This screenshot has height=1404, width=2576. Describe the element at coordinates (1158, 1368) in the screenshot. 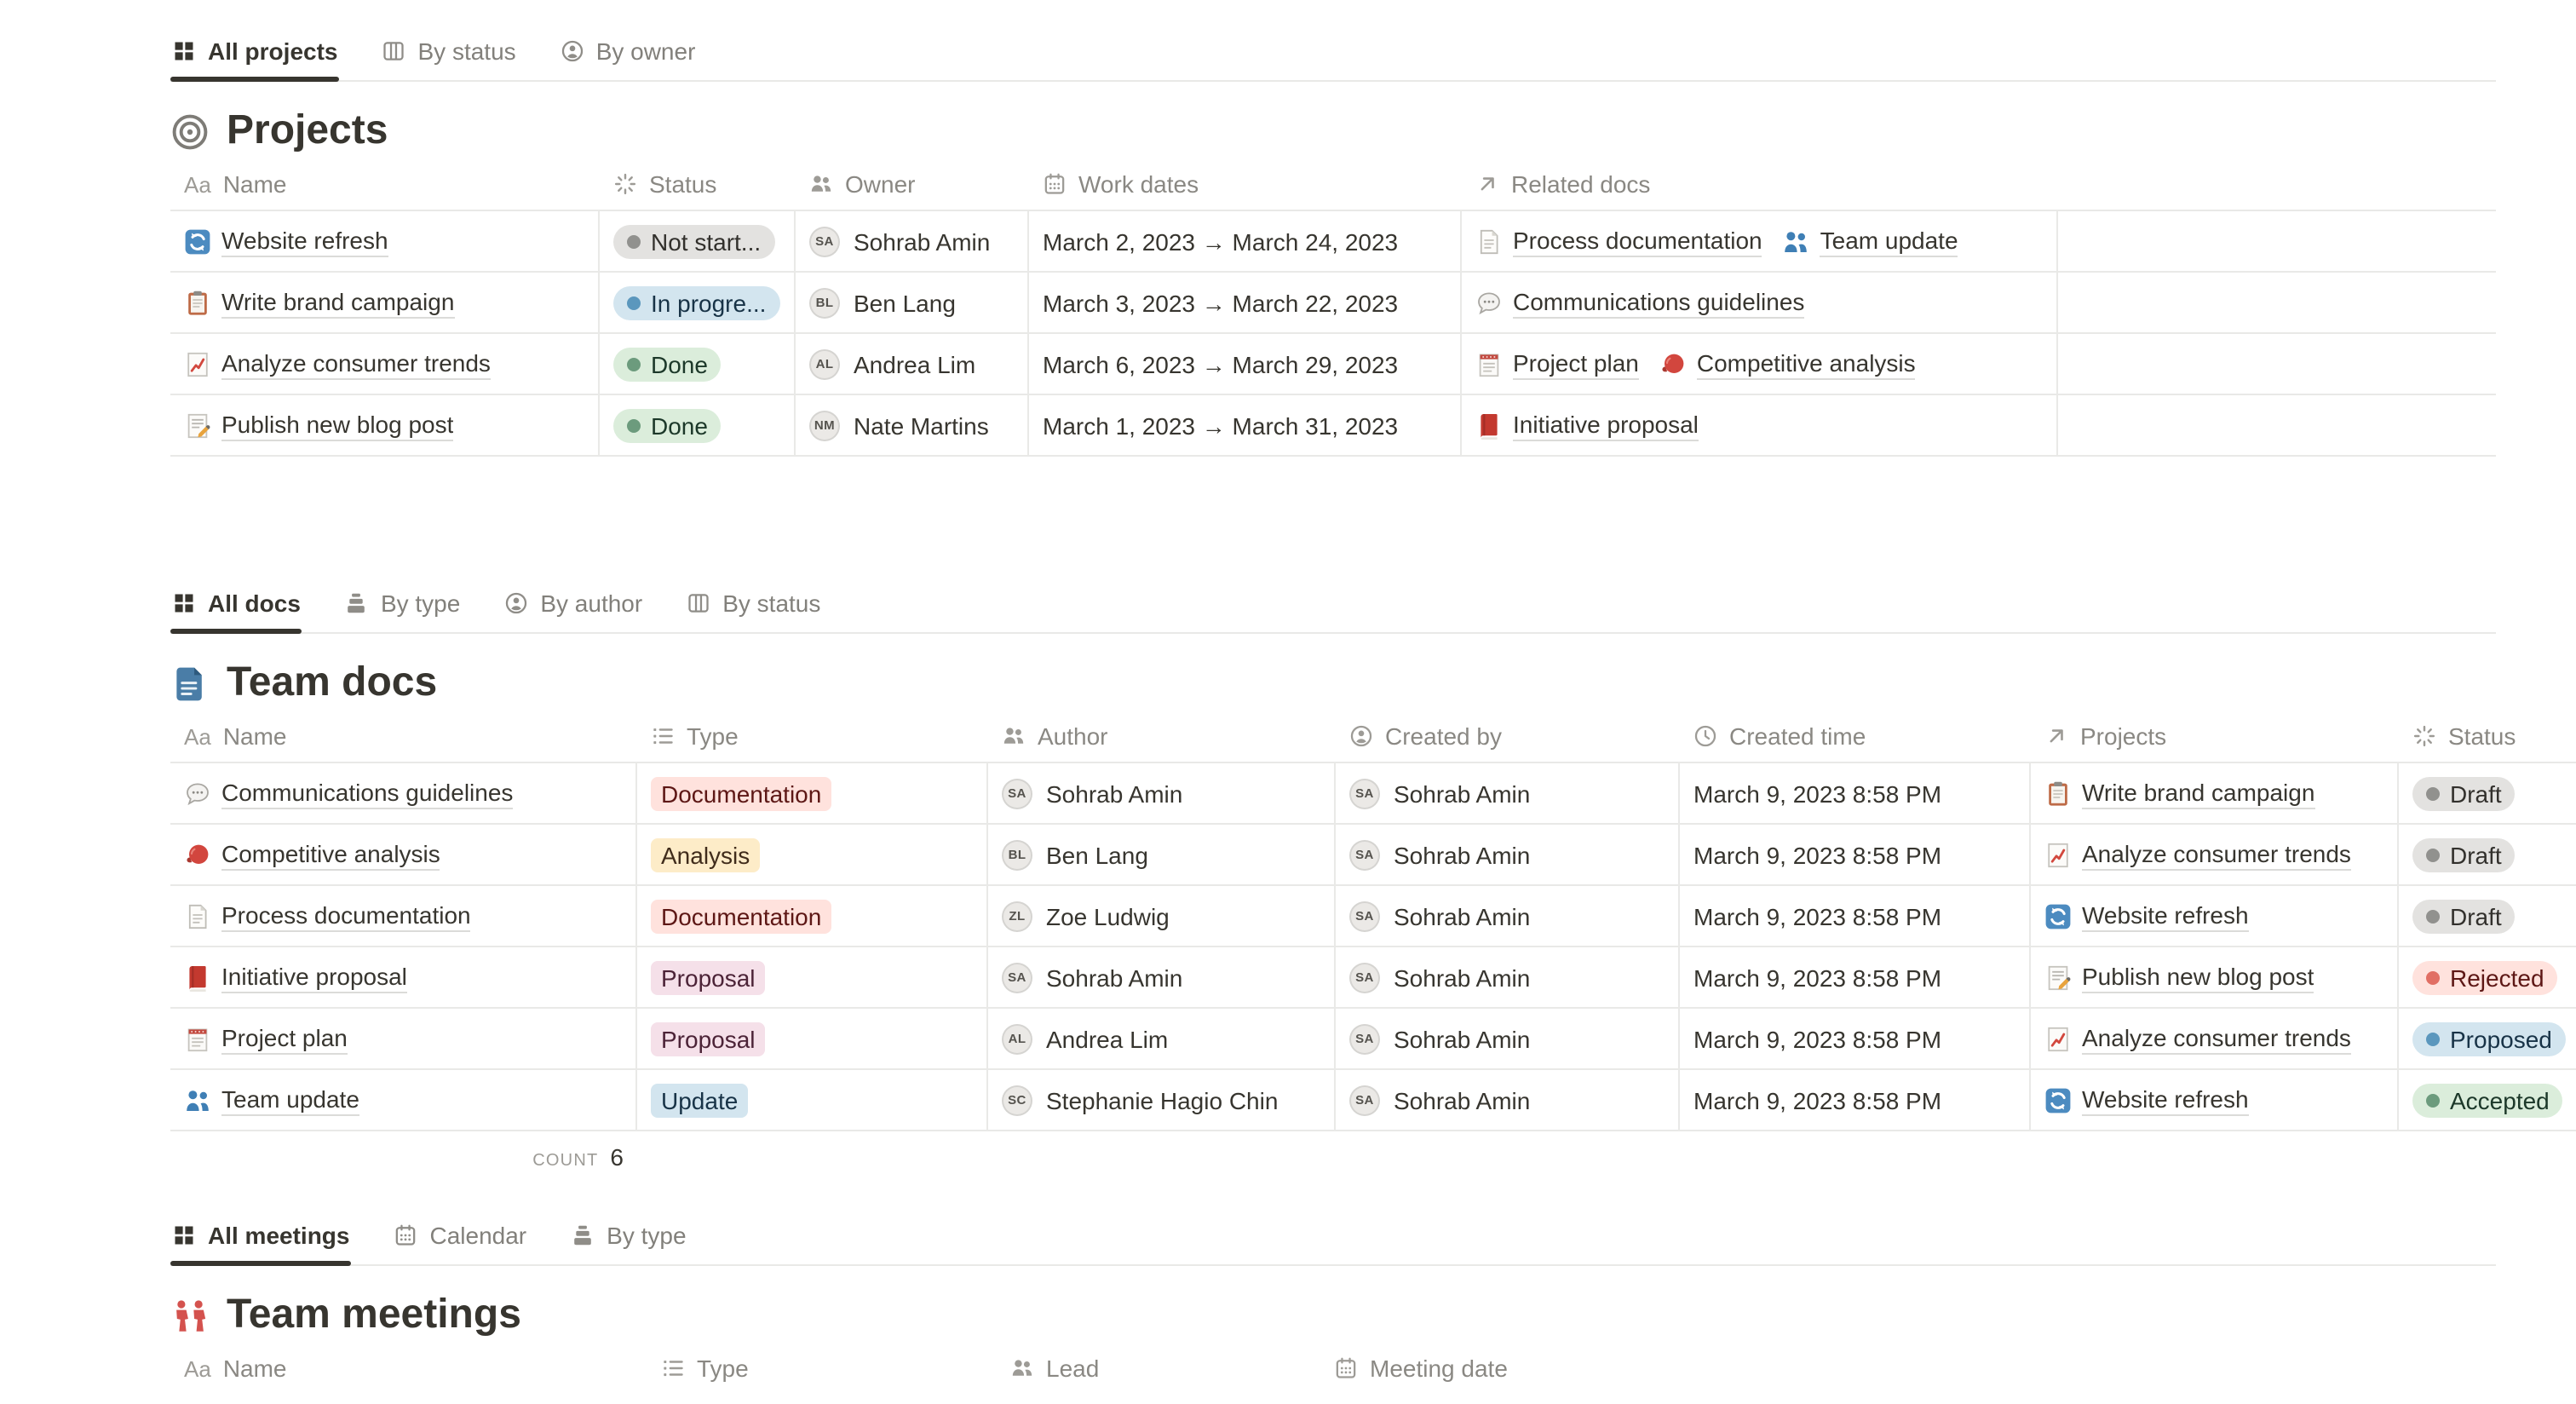

I see `column-header-lead: Lead` at that location.